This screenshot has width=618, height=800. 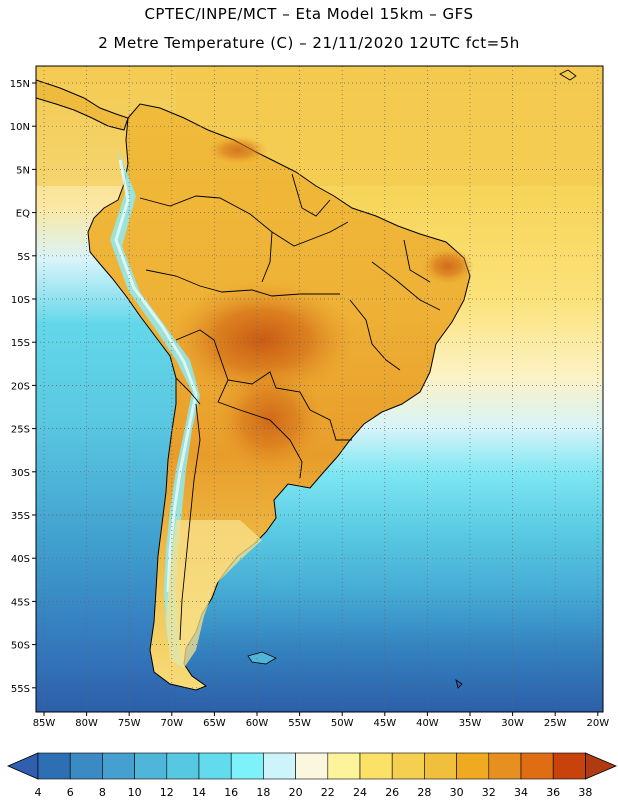 I want to click on lon-label: 25W, so click(x=555, y=723).